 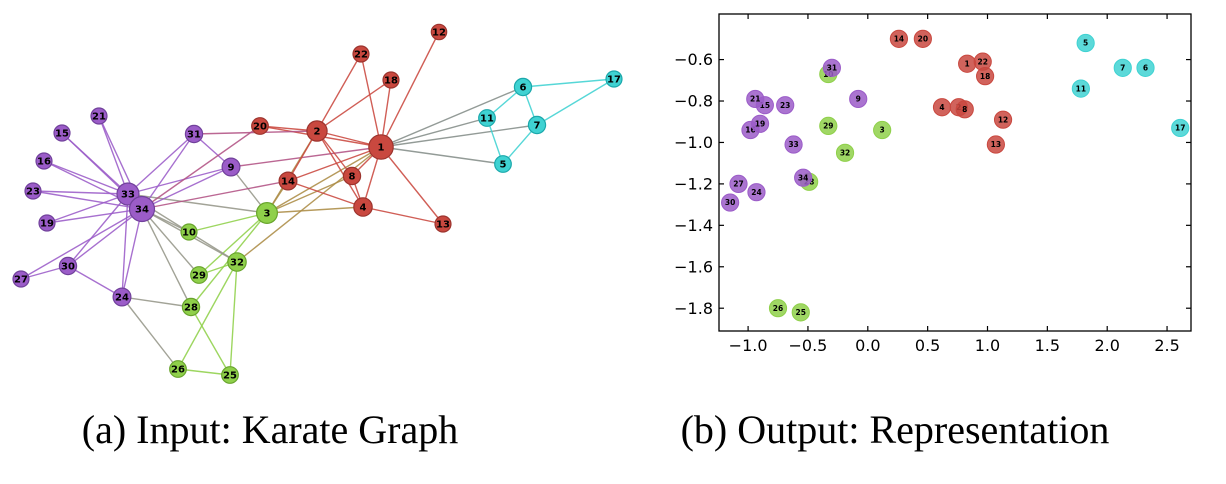 I want to click on x-tick-label: 0.5, so click(x=927, y=345).